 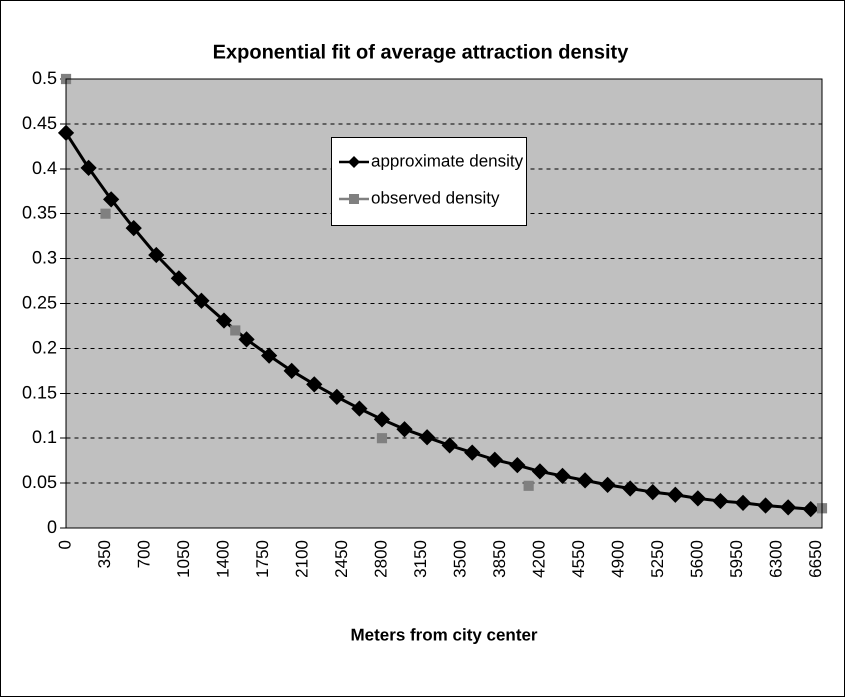 I want to click on x-tick-label: 2800, so click(x=381, y=559).